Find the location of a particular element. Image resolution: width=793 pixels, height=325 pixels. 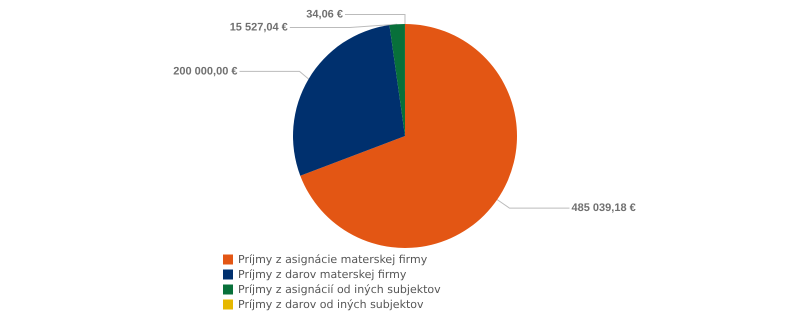

data-label: 200 000,00 € is located at coordinates (205, 71).